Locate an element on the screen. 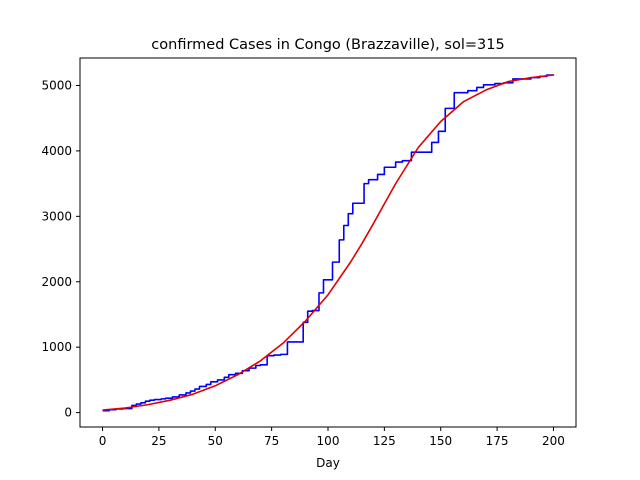  y-axis: 0 1000 2000 3000 4000 5000 is located at coordinates (60, 249).